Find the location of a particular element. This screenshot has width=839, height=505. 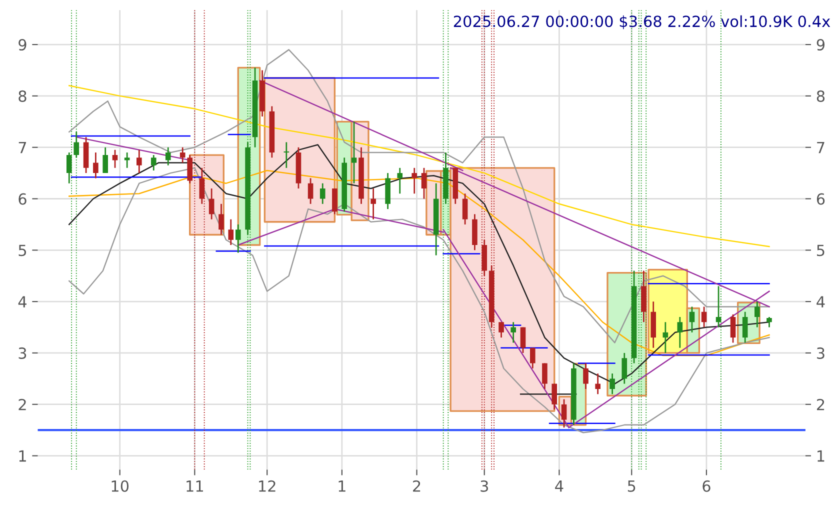

y2-tick-label: 7 is located at coordinates (820, 148).